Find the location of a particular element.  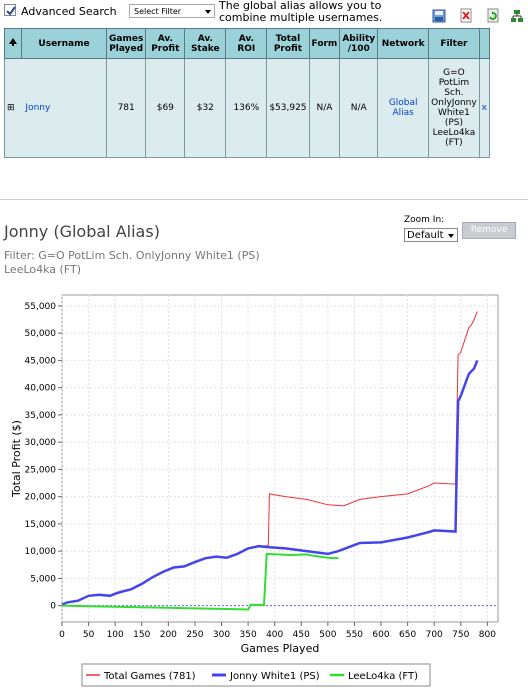

y-tick-label: 50,000 is located at coordinates (41, 334).